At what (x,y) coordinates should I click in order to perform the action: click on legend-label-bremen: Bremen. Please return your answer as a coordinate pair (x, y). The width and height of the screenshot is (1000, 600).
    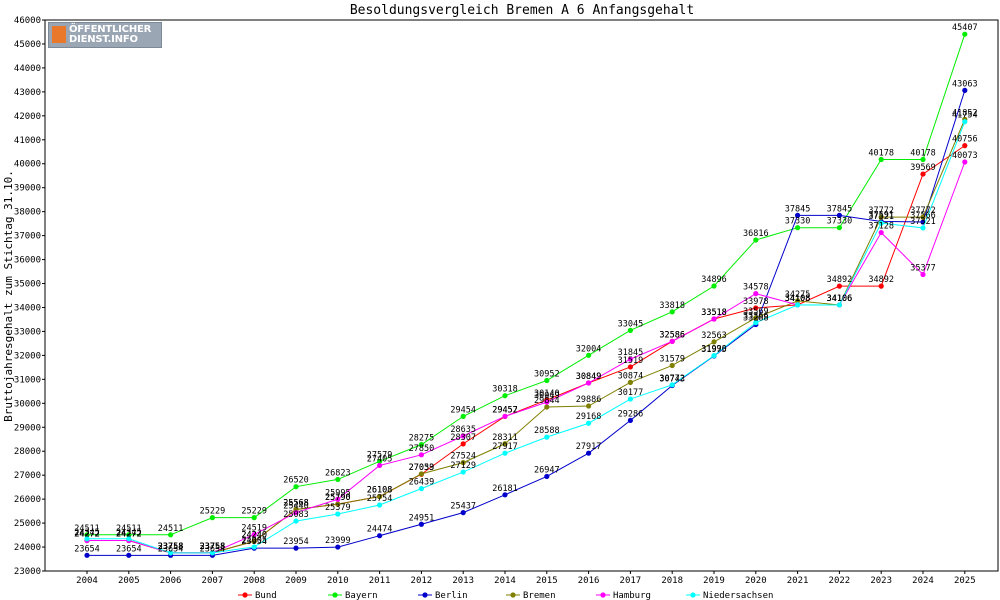
    Looking at the image, I should click on (539, 595).